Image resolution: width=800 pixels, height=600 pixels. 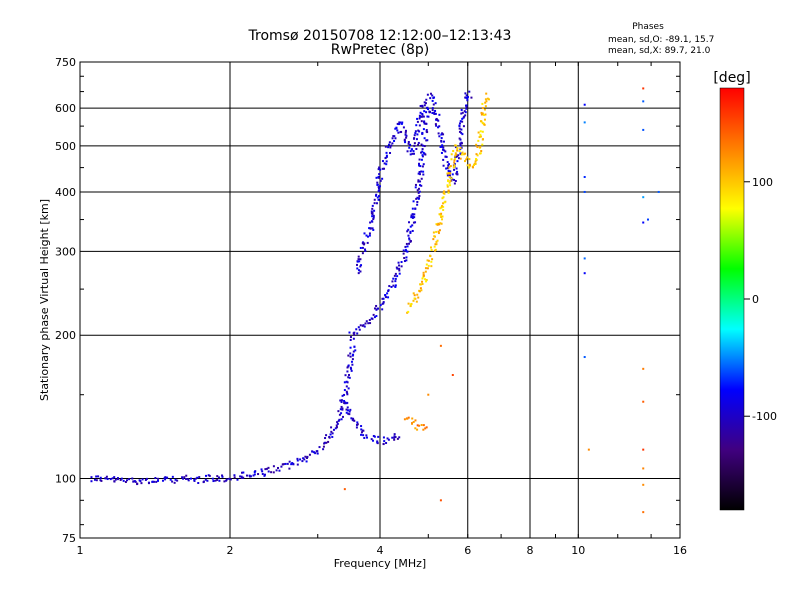 I want to click on x-tick-label: 8, so click(x=530, y=550).